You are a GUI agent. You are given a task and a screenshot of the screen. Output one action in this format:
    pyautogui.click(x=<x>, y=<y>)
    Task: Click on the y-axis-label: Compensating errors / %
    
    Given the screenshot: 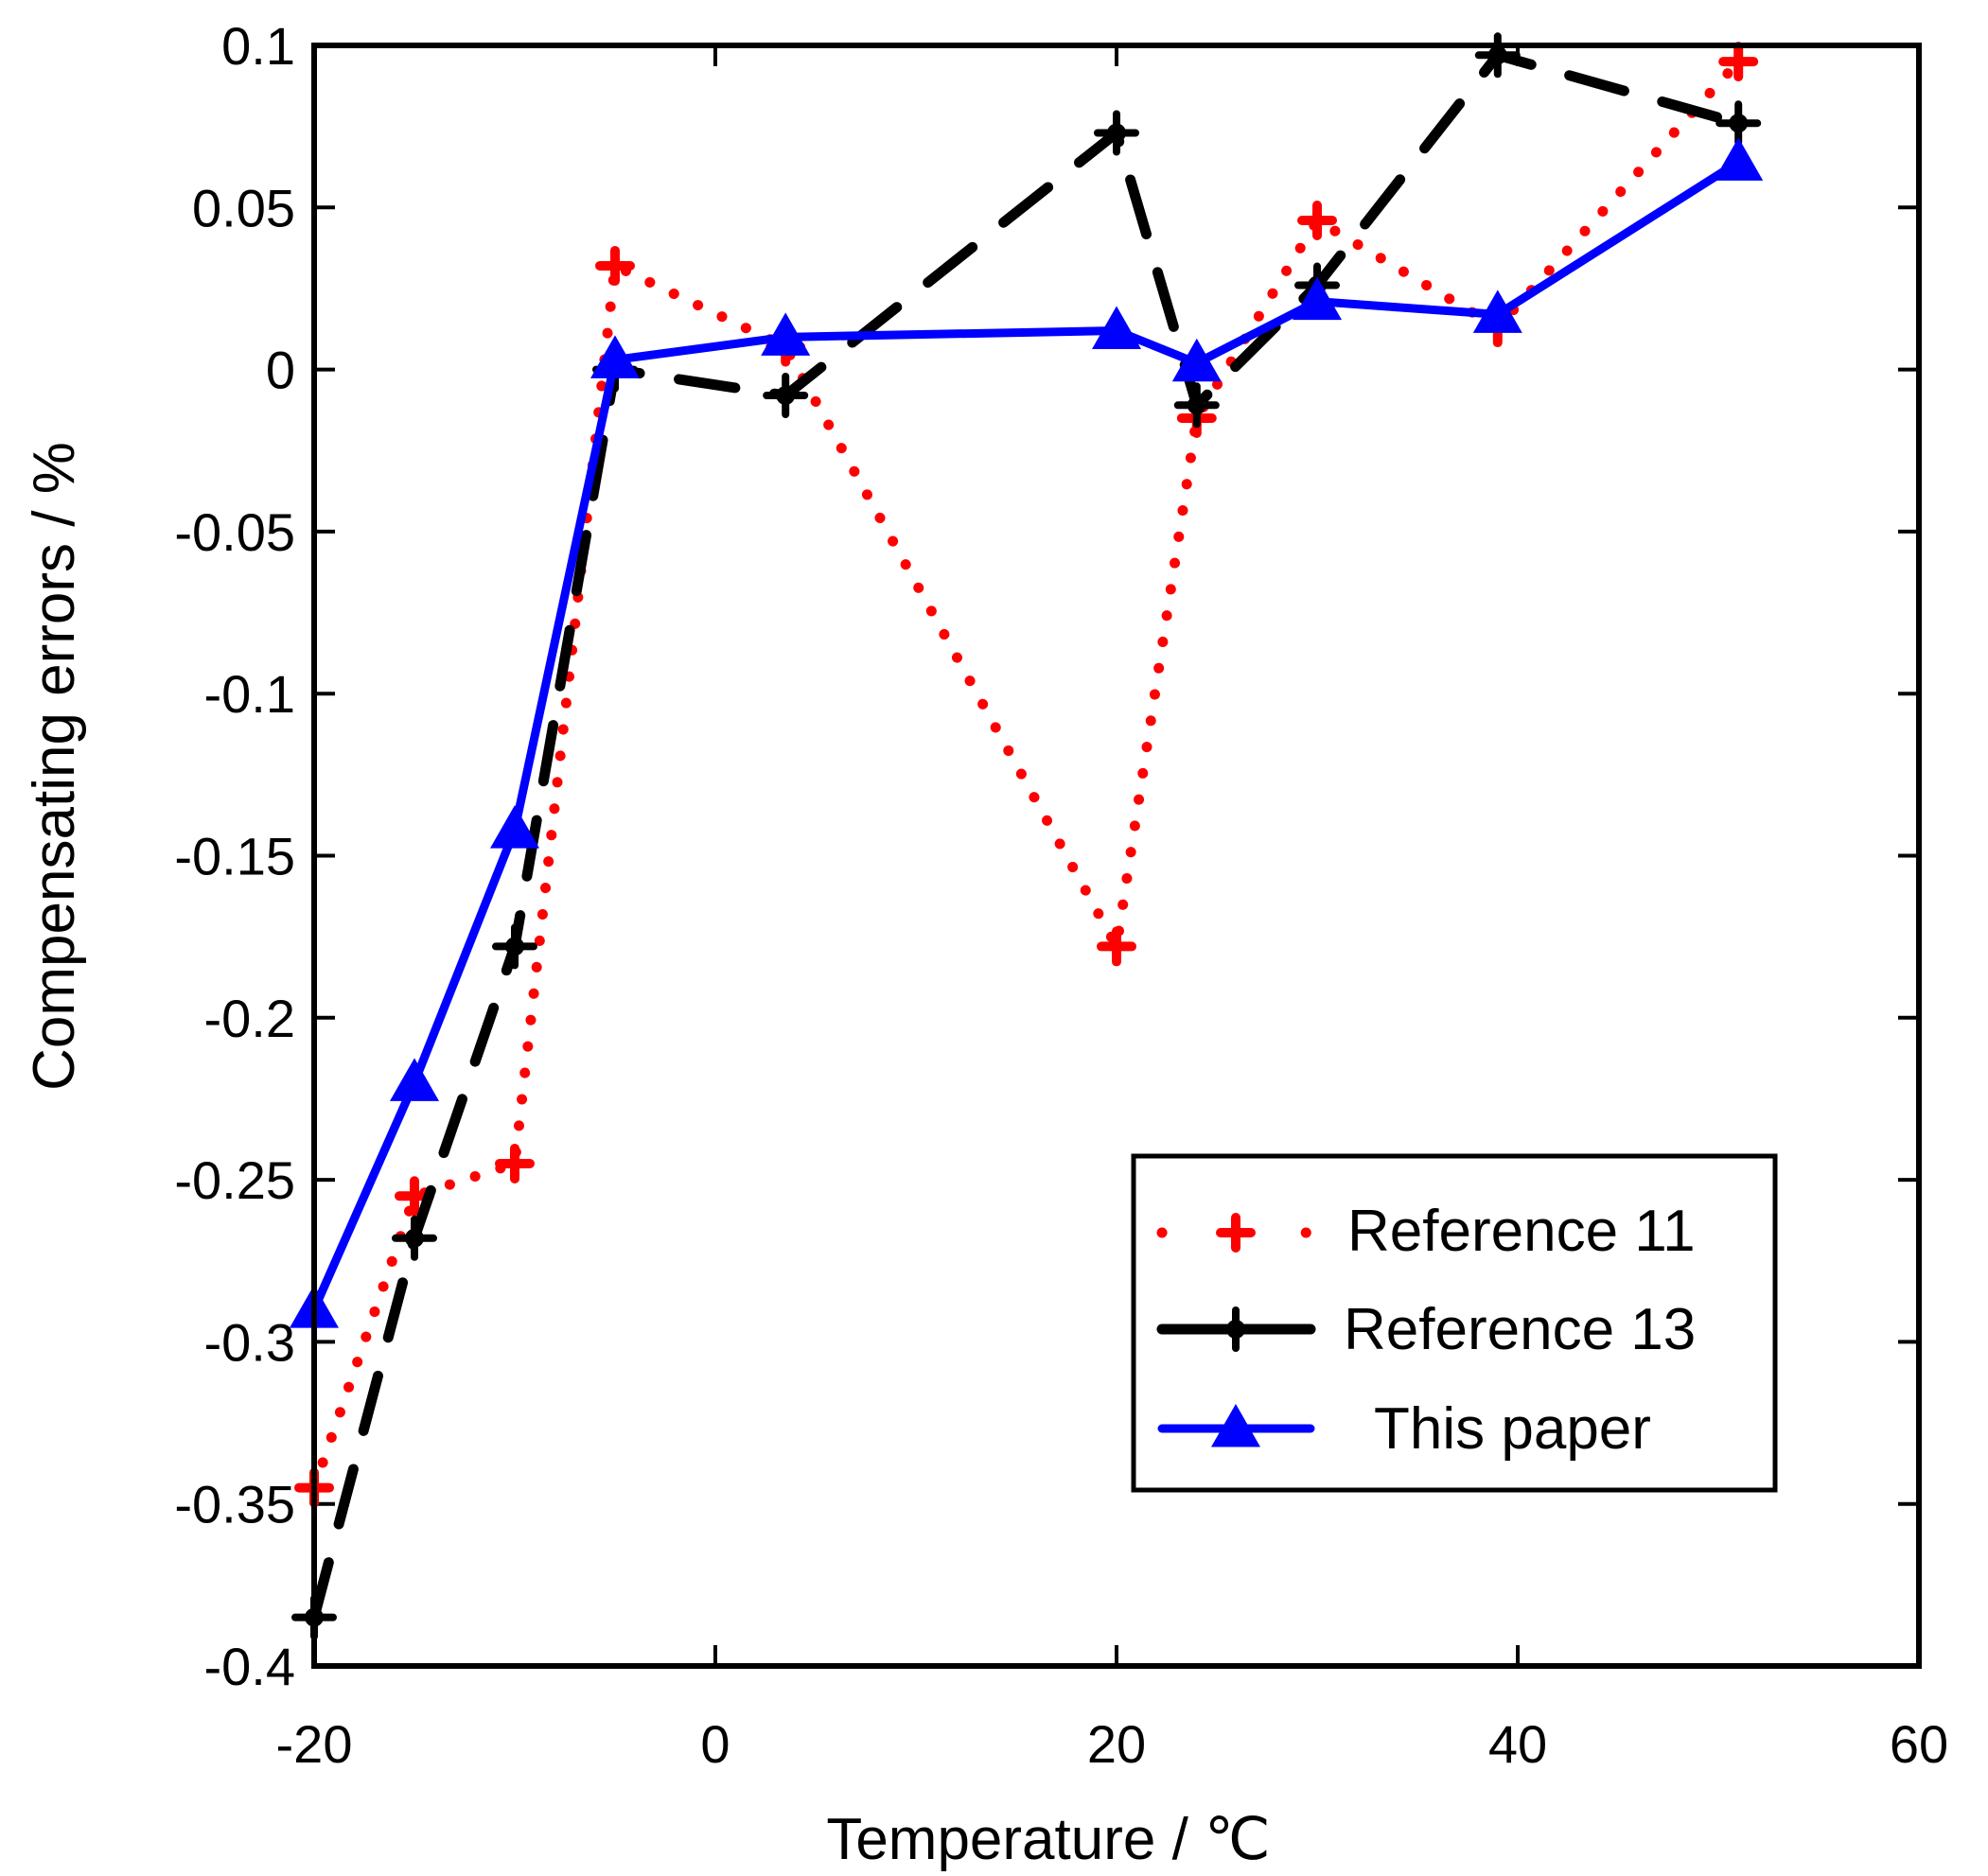 What is the action you would take?
    pyautogui.click(x=54, y=766)
    